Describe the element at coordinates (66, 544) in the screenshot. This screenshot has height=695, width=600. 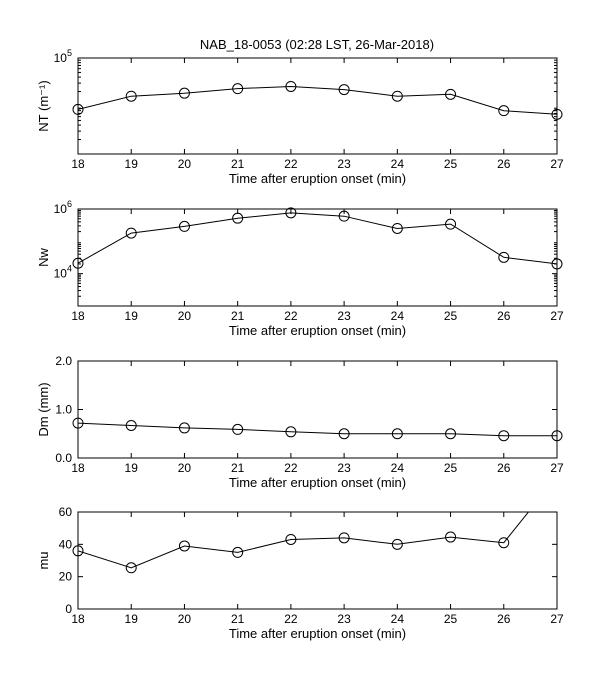
I see `y-tick-label: 40` at that location.